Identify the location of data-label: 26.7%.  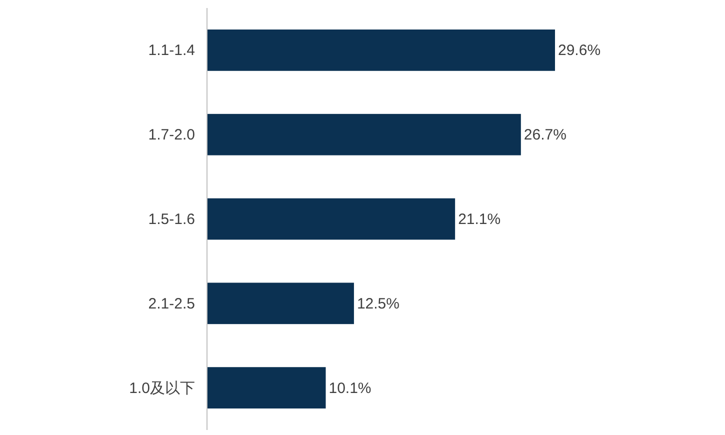
(545, 135).